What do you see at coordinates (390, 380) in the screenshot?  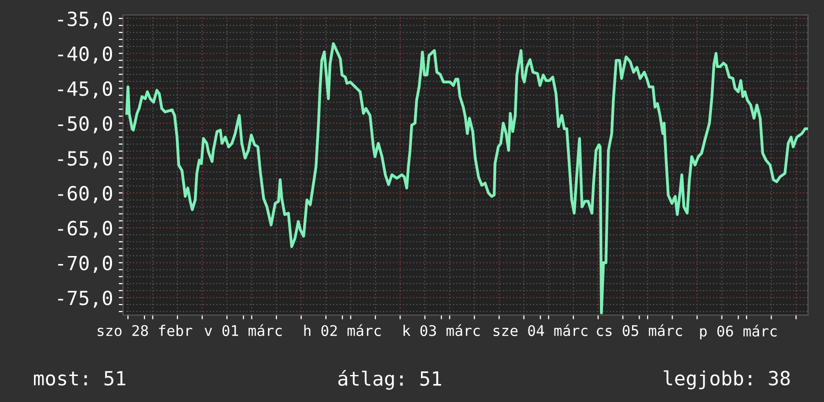 I see `text: átlag: 51` at bounding box center [390, 380].